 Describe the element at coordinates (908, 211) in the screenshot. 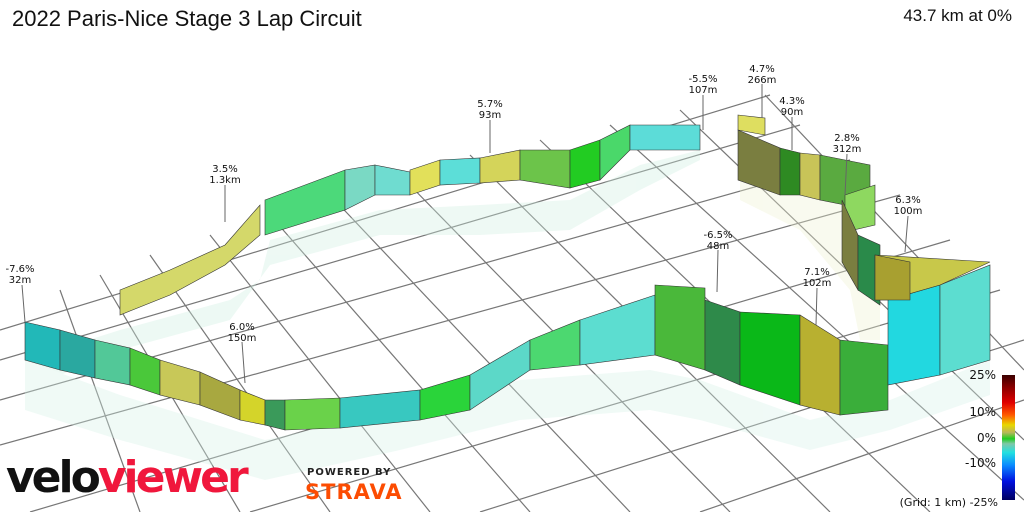

I see `svg-text: 100m` at that location.